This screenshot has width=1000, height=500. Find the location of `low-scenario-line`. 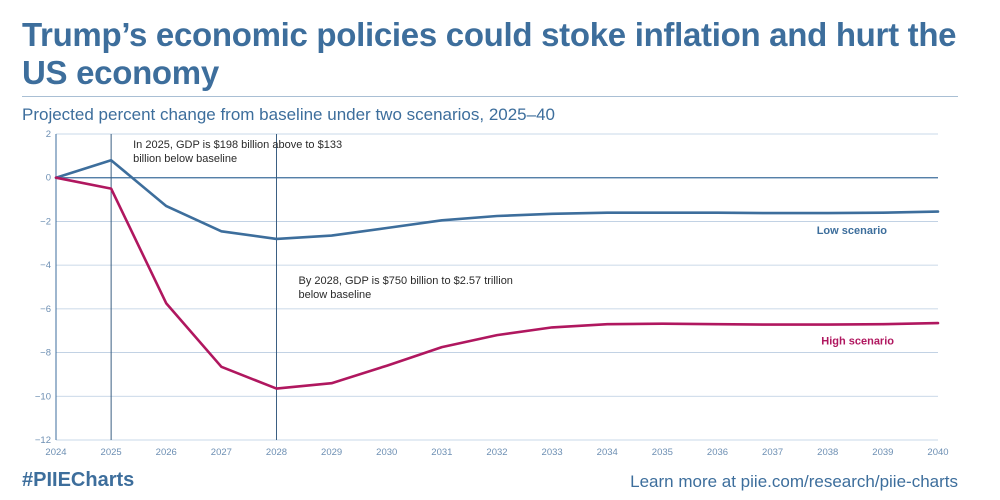

low-scenario-line is located at coordinates (497, 199).